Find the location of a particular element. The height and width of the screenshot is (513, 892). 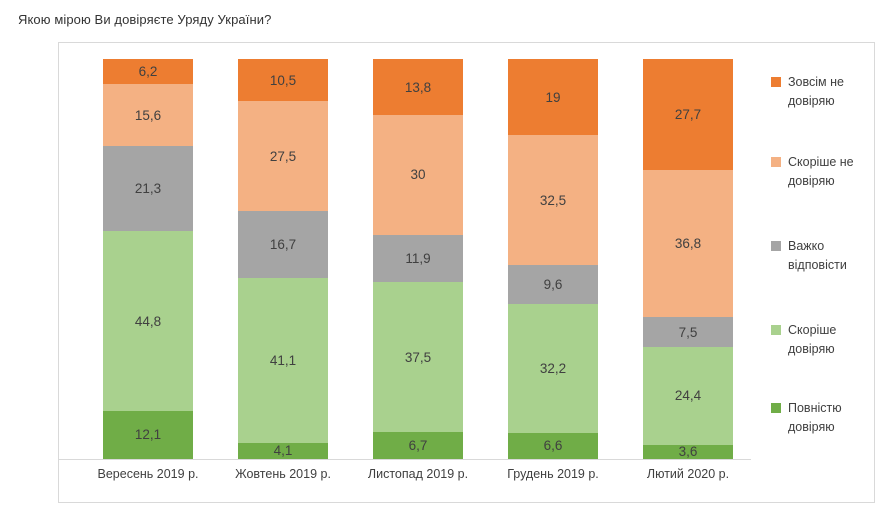

data-label: 24,4 is located at coordinates (688, 396).